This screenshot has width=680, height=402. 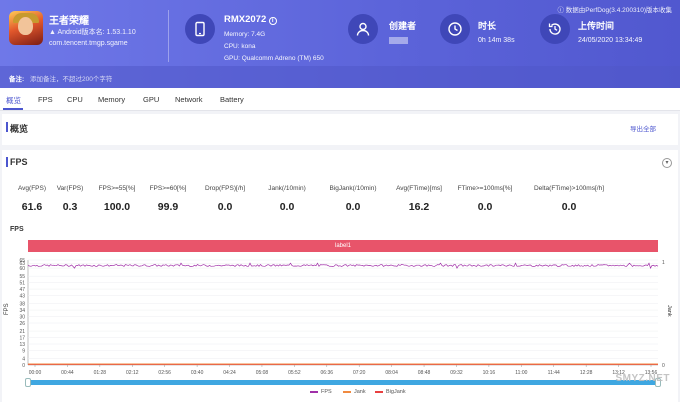 What do you see at coordinates (610, 40) in the screenshot?
I see `upload-value: 24/05/2020 13:34:49` at bounding box center [610, 40].